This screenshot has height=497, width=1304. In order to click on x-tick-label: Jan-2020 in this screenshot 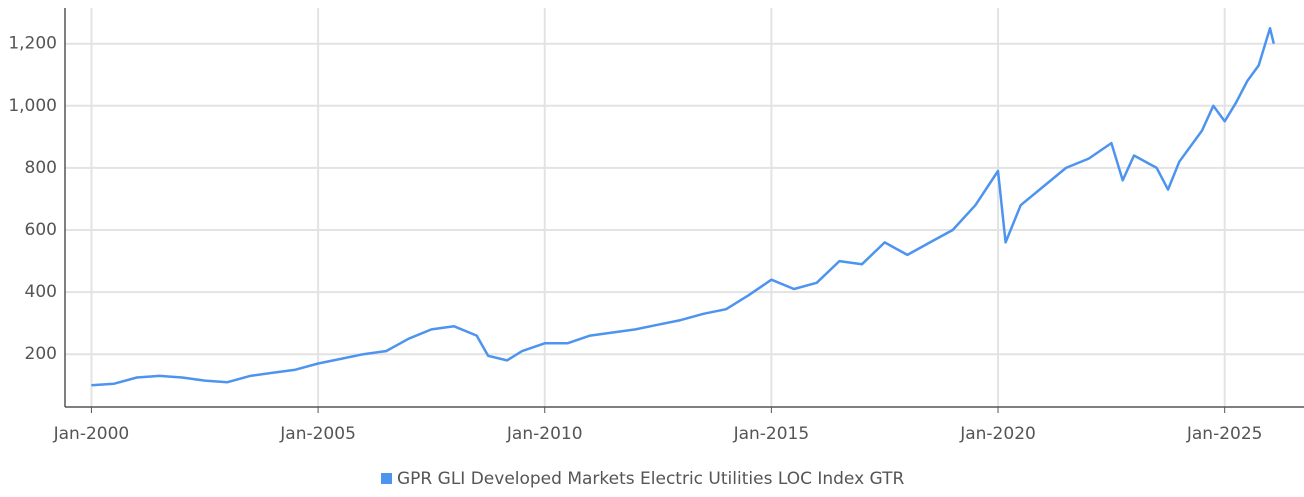, I will do `click(997, 434)`.